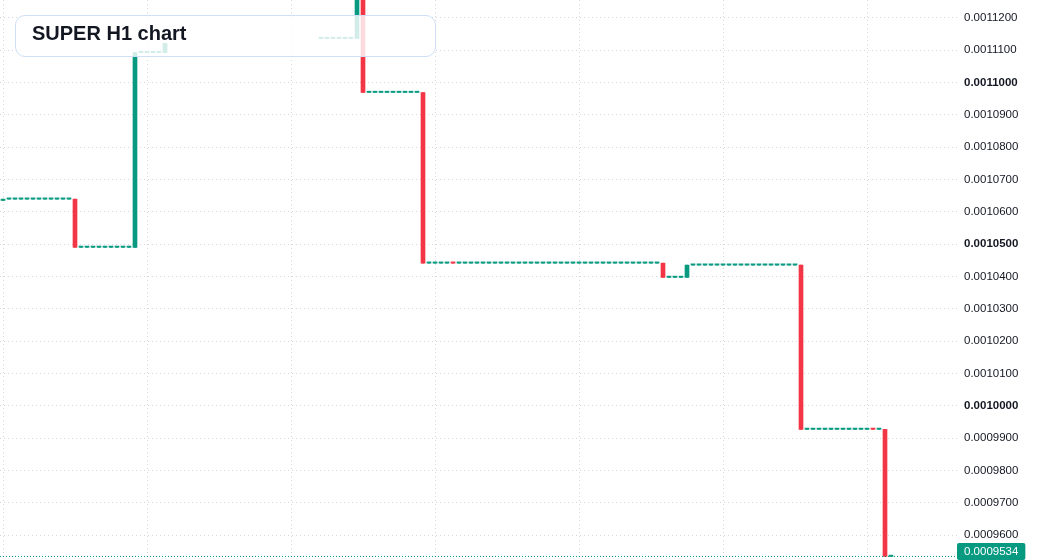  What do you see at coordinates (991, 437) in the screenshot?
I see `y-tick-label: 0.0009900` at bounding box center [991, 437].